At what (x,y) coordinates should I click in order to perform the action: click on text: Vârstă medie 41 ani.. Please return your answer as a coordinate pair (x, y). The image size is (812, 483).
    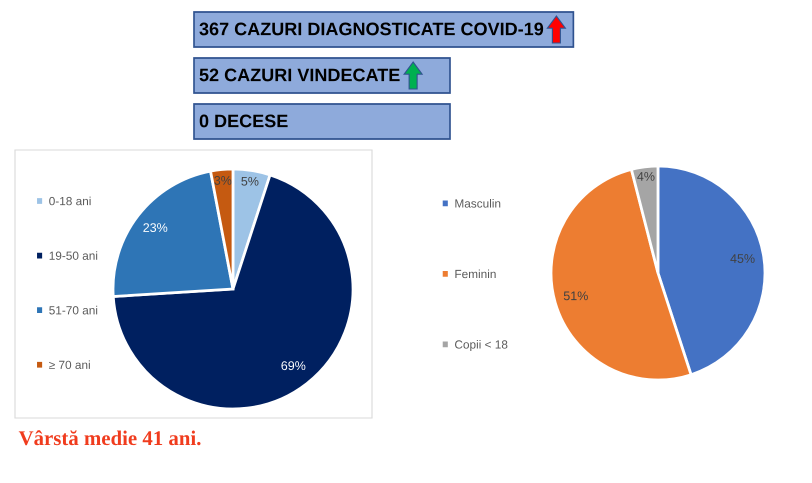
    Looking at the image, I should click on (109, 438).